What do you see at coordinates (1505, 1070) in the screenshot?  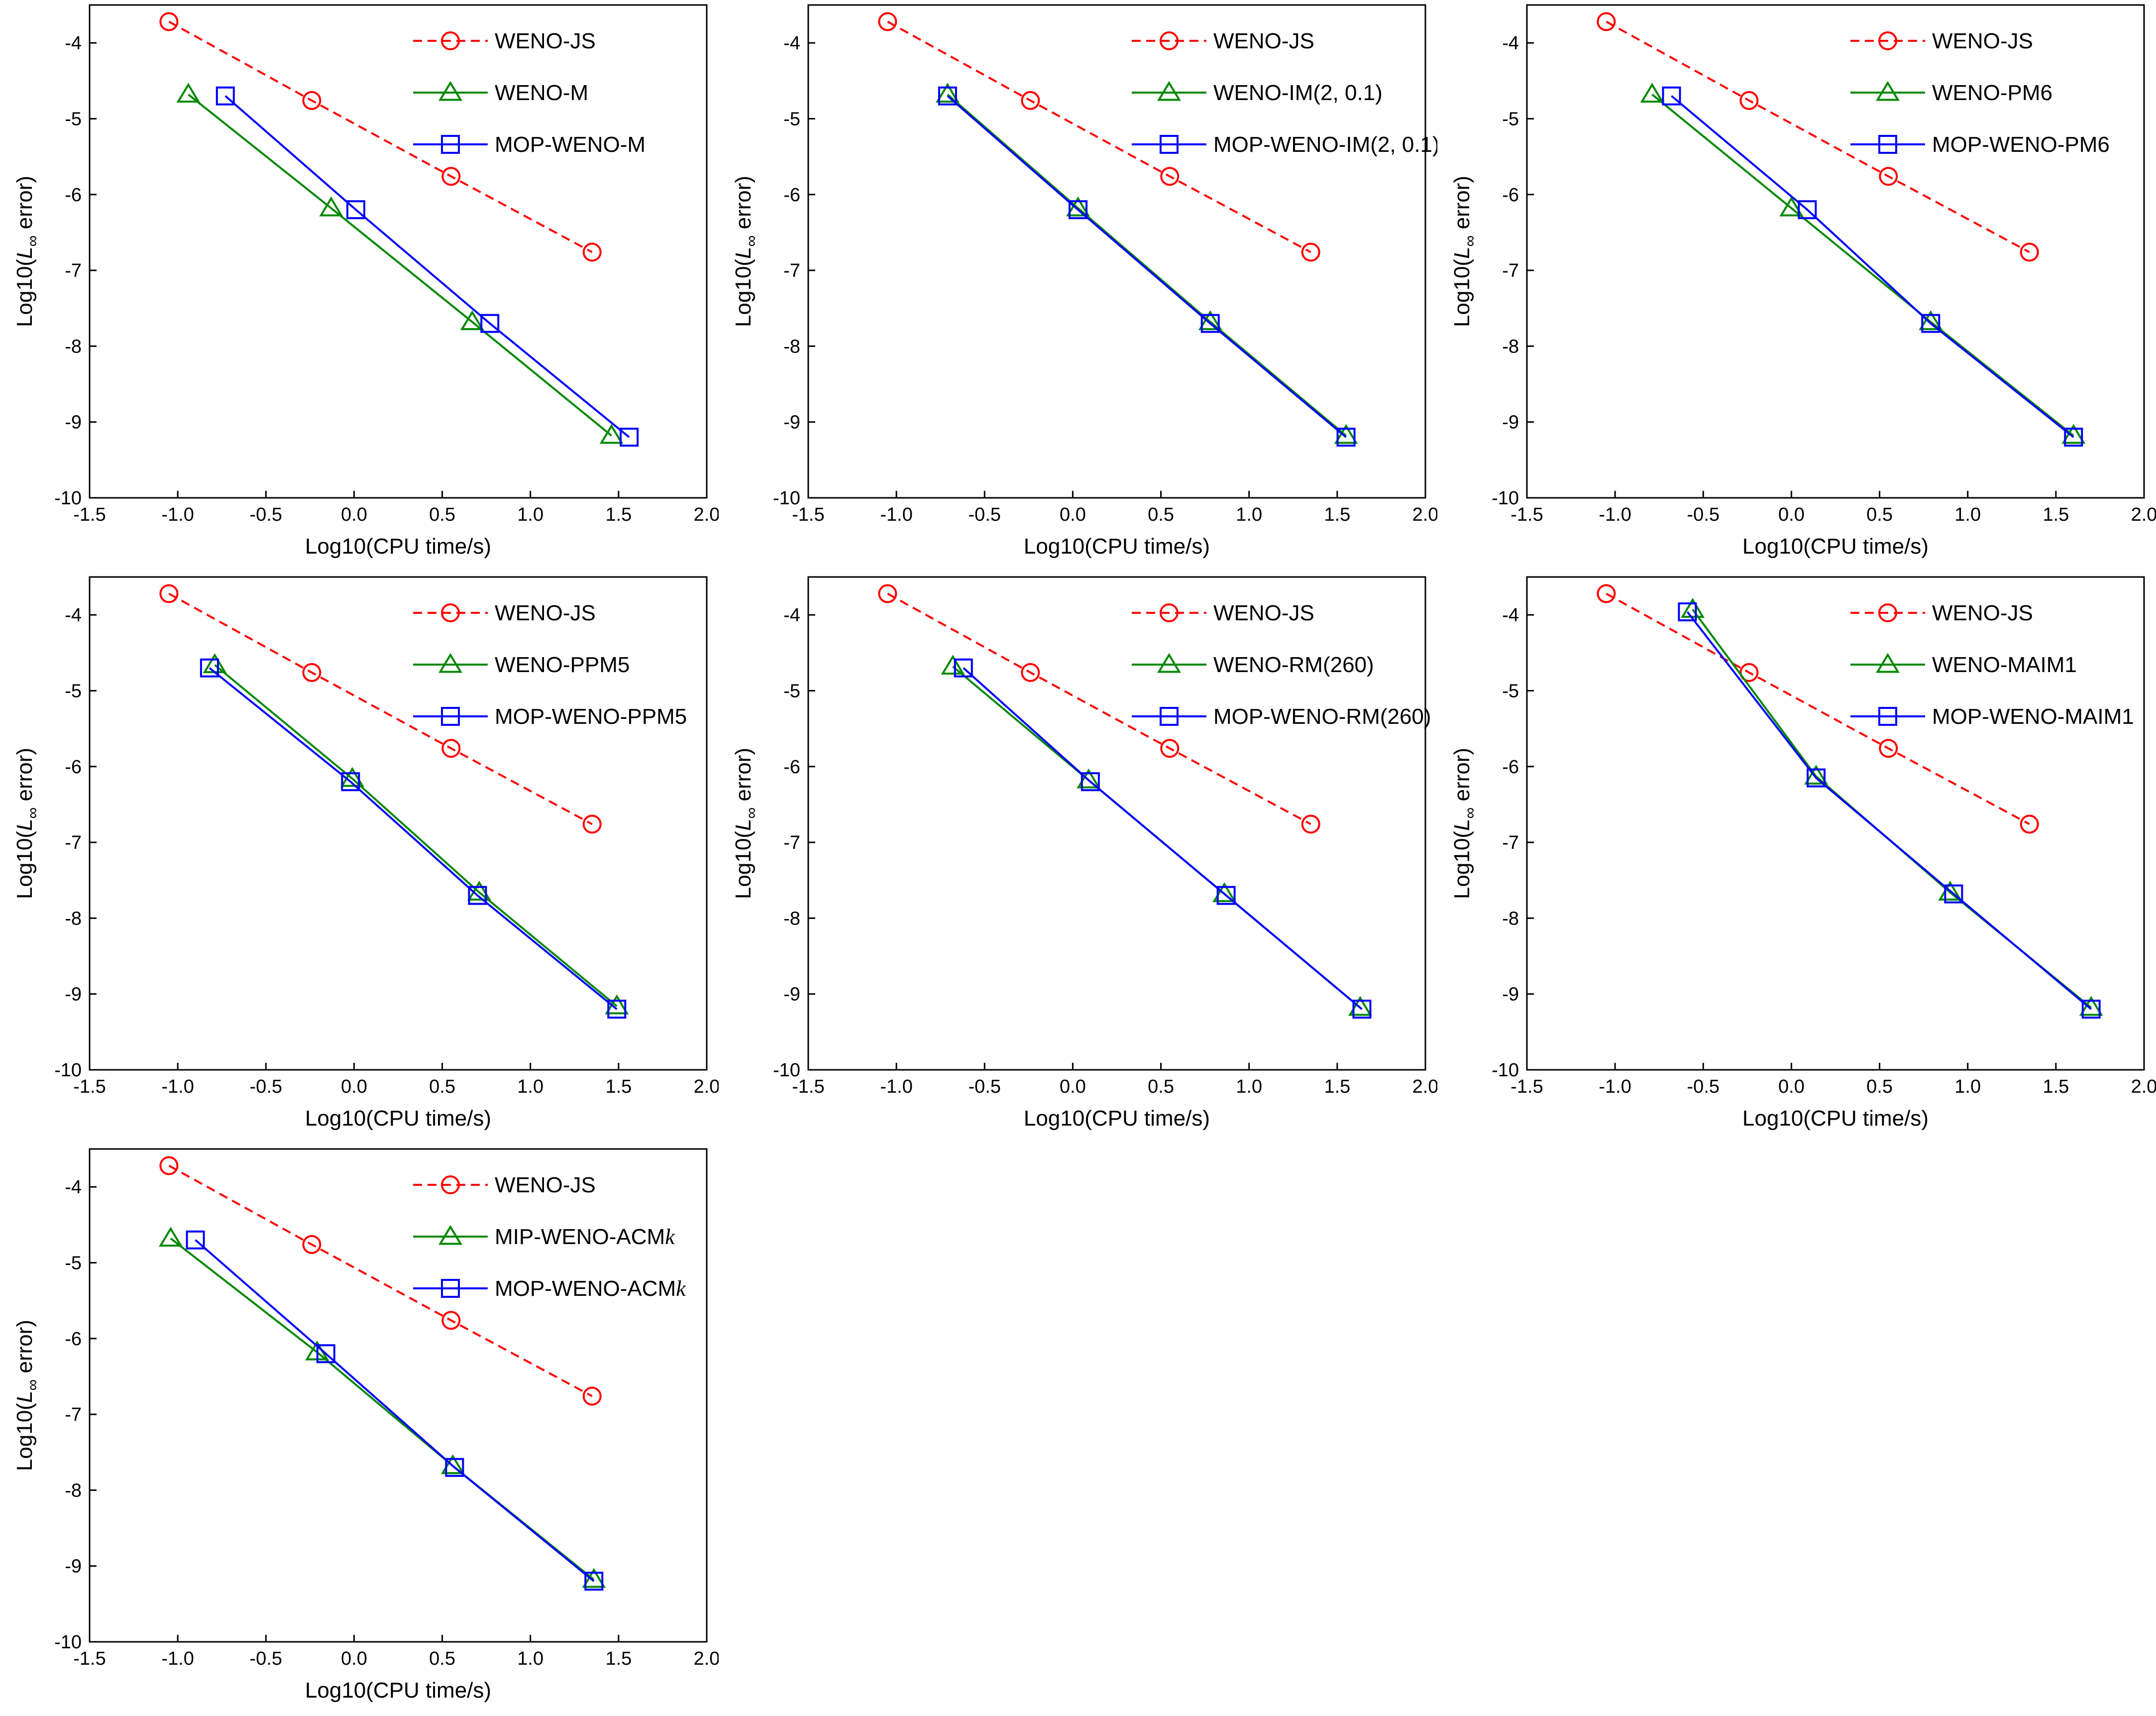 I see `chart6-y-tick-label: -10` at bounding box center [1505, 1070].